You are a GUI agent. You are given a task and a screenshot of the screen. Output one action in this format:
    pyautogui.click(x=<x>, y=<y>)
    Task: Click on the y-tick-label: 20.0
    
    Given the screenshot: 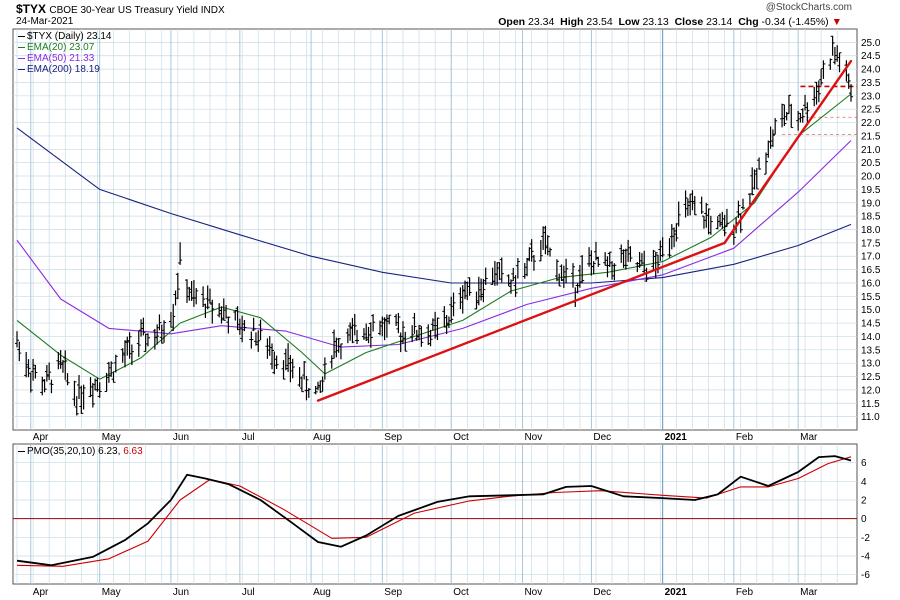 What is the action you would take?
    pyautogui.click(x=871, y=177)
    